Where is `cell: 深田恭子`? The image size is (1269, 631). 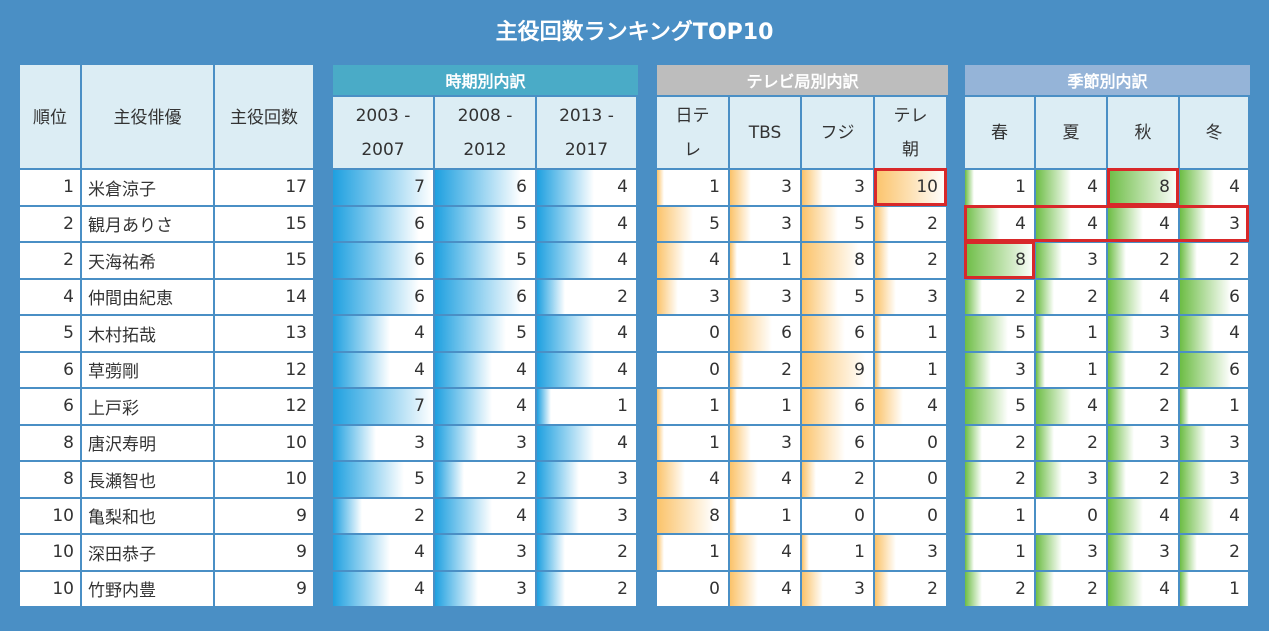
cell: 深田恭子 is located at coordinates (147, 552).